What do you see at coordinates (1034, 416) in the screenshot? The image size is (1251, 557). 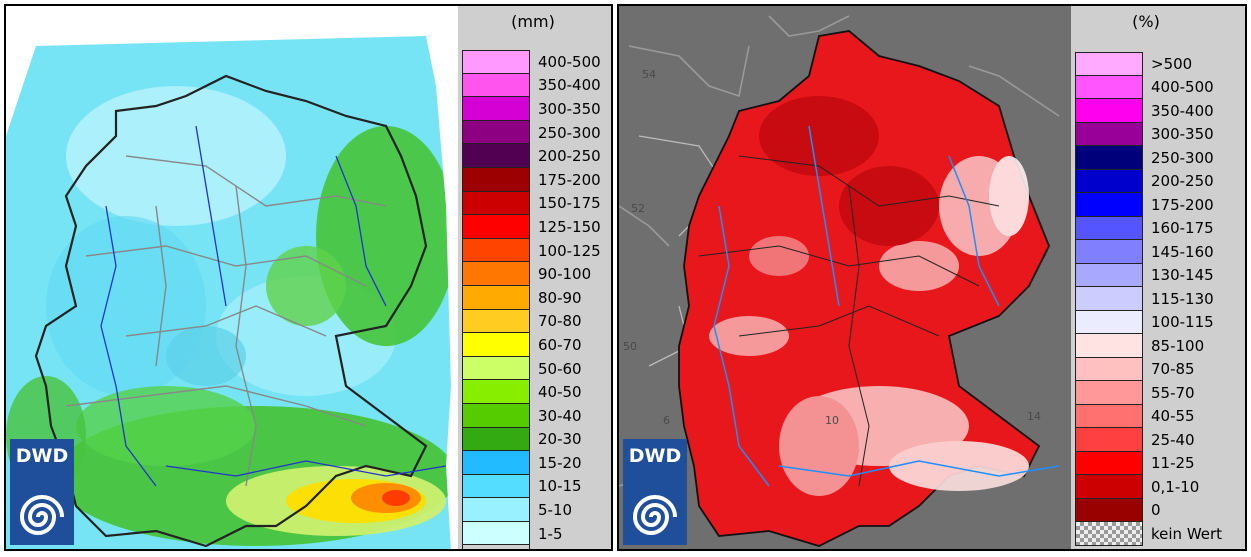 I see `longitude-label-14: 14` at bounding box center [1034, 416].